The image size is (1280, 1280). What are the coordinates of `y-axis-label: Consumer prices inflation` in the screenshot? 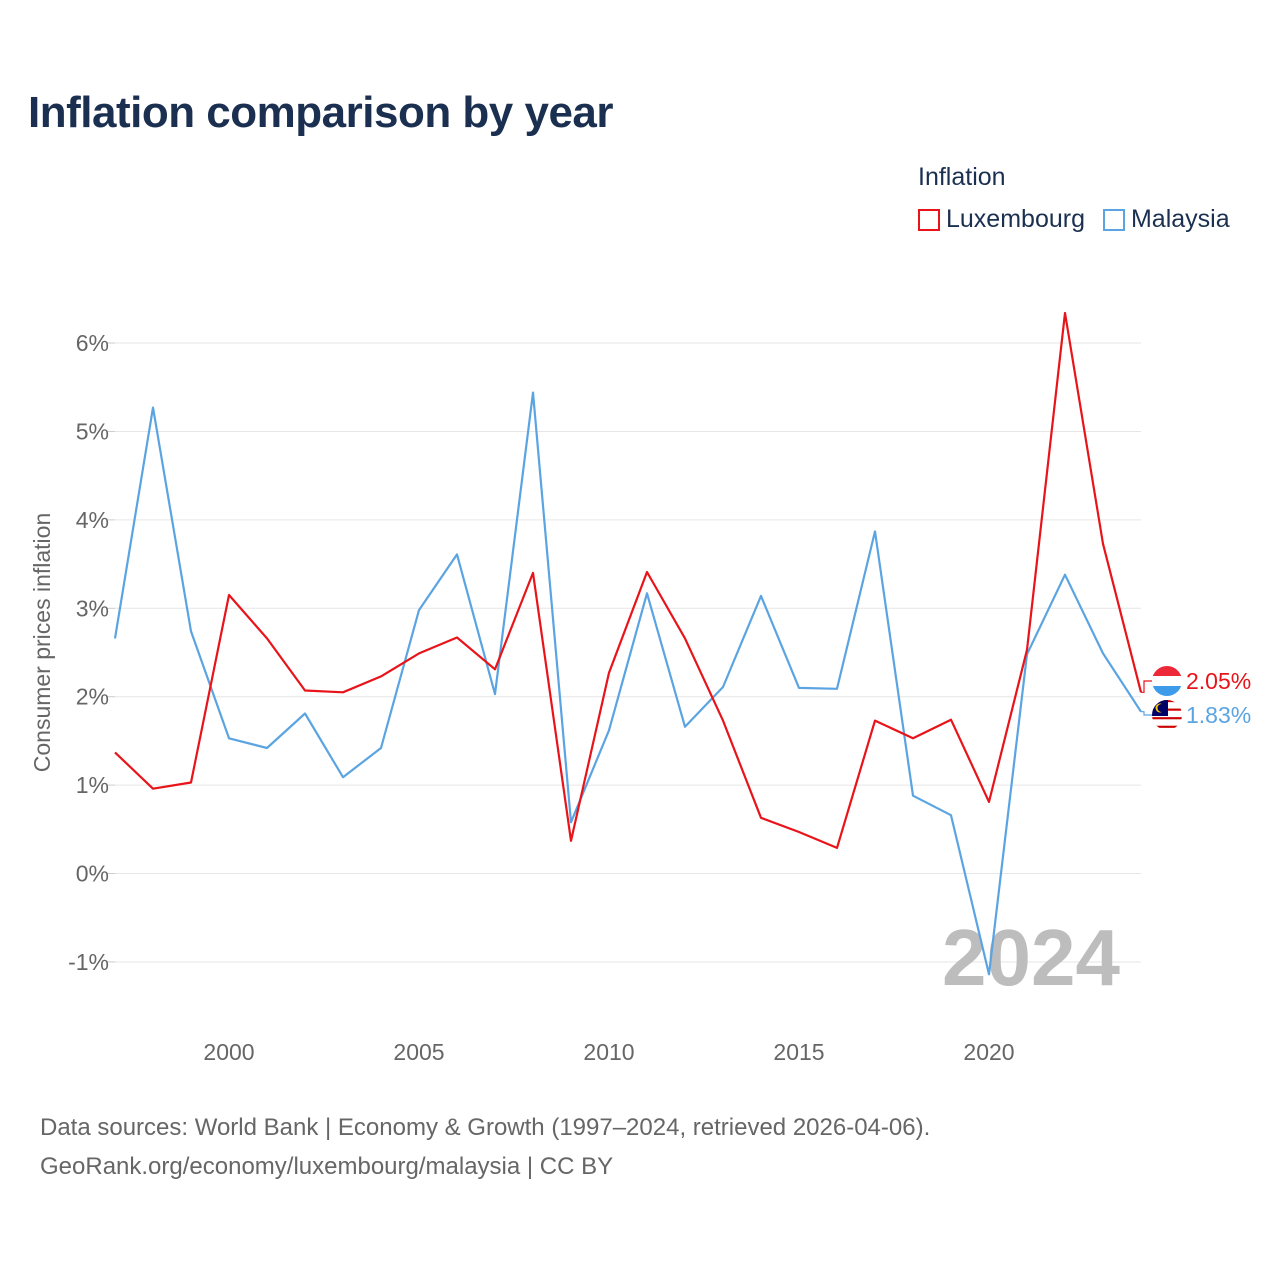 It's located at (42, 643).